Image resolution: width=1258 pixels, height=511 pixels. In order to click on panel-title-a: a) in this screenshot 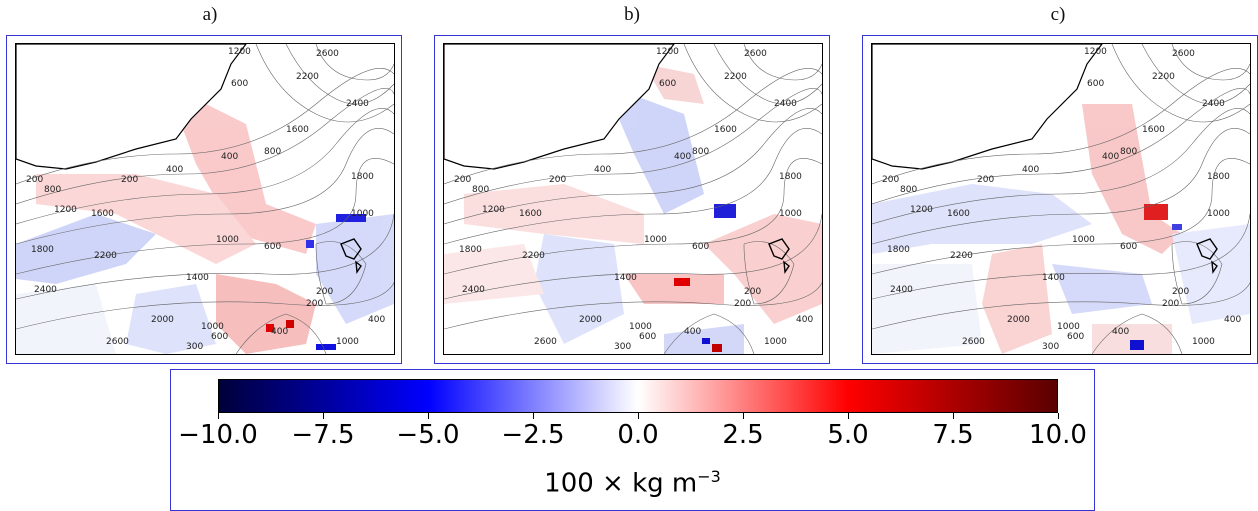, I will do `click(210, 14)`.